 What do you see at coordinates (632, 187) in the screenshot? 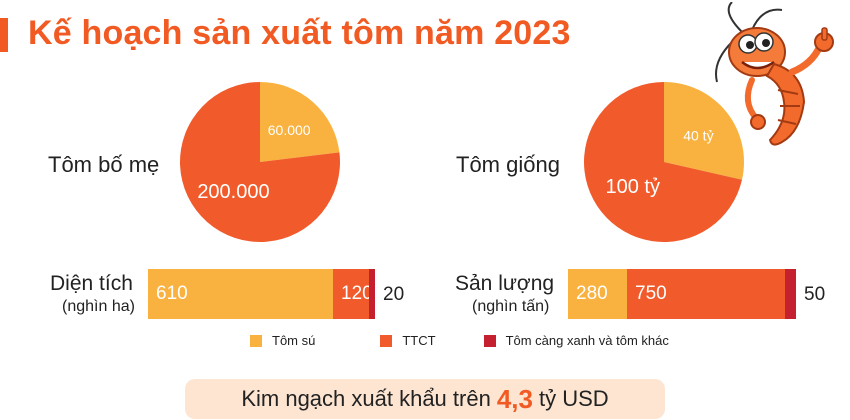
I see `pie-slice-label: 100 tỷ` at bounding box center [632, 187].